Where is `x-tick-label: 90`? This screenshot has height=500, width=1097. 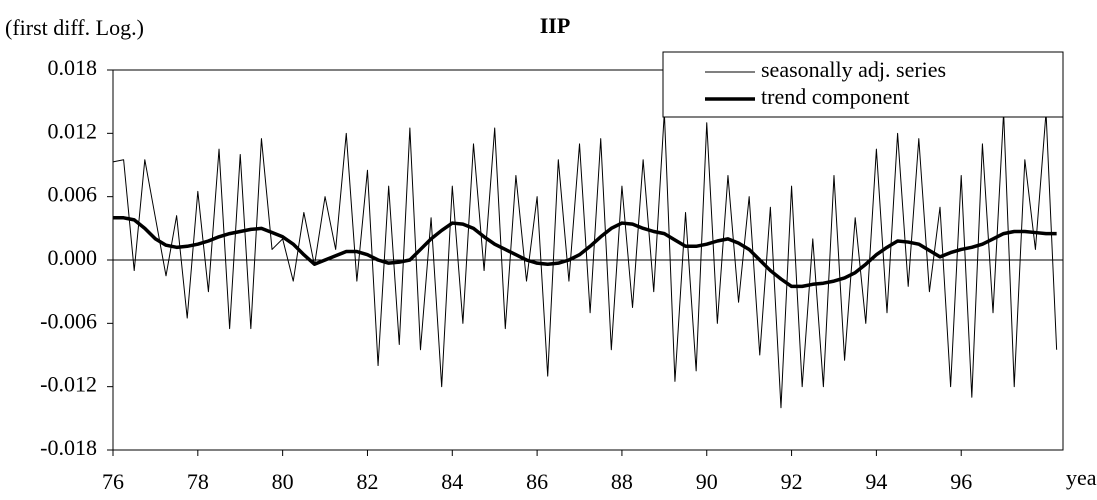 x-tick-label: 90 is located at coordinates (707, 481).